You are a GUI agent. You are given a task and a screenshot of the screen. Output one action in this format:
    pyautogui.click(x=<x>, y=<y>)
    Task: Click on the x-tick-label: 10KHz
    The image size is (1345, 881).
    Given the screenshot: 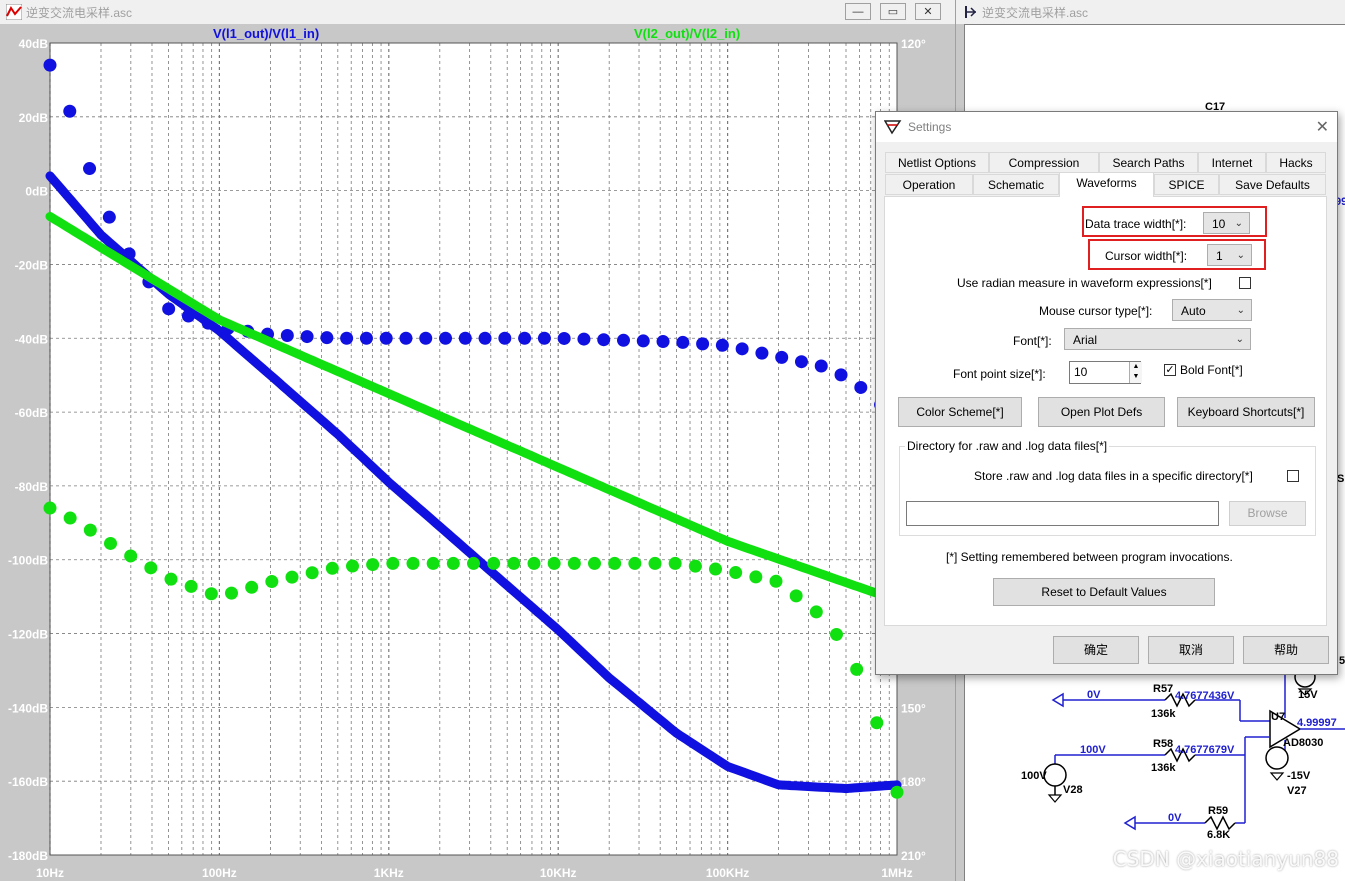 What is the action you would take?
    pyautogui.click(x=558, y=873)
    